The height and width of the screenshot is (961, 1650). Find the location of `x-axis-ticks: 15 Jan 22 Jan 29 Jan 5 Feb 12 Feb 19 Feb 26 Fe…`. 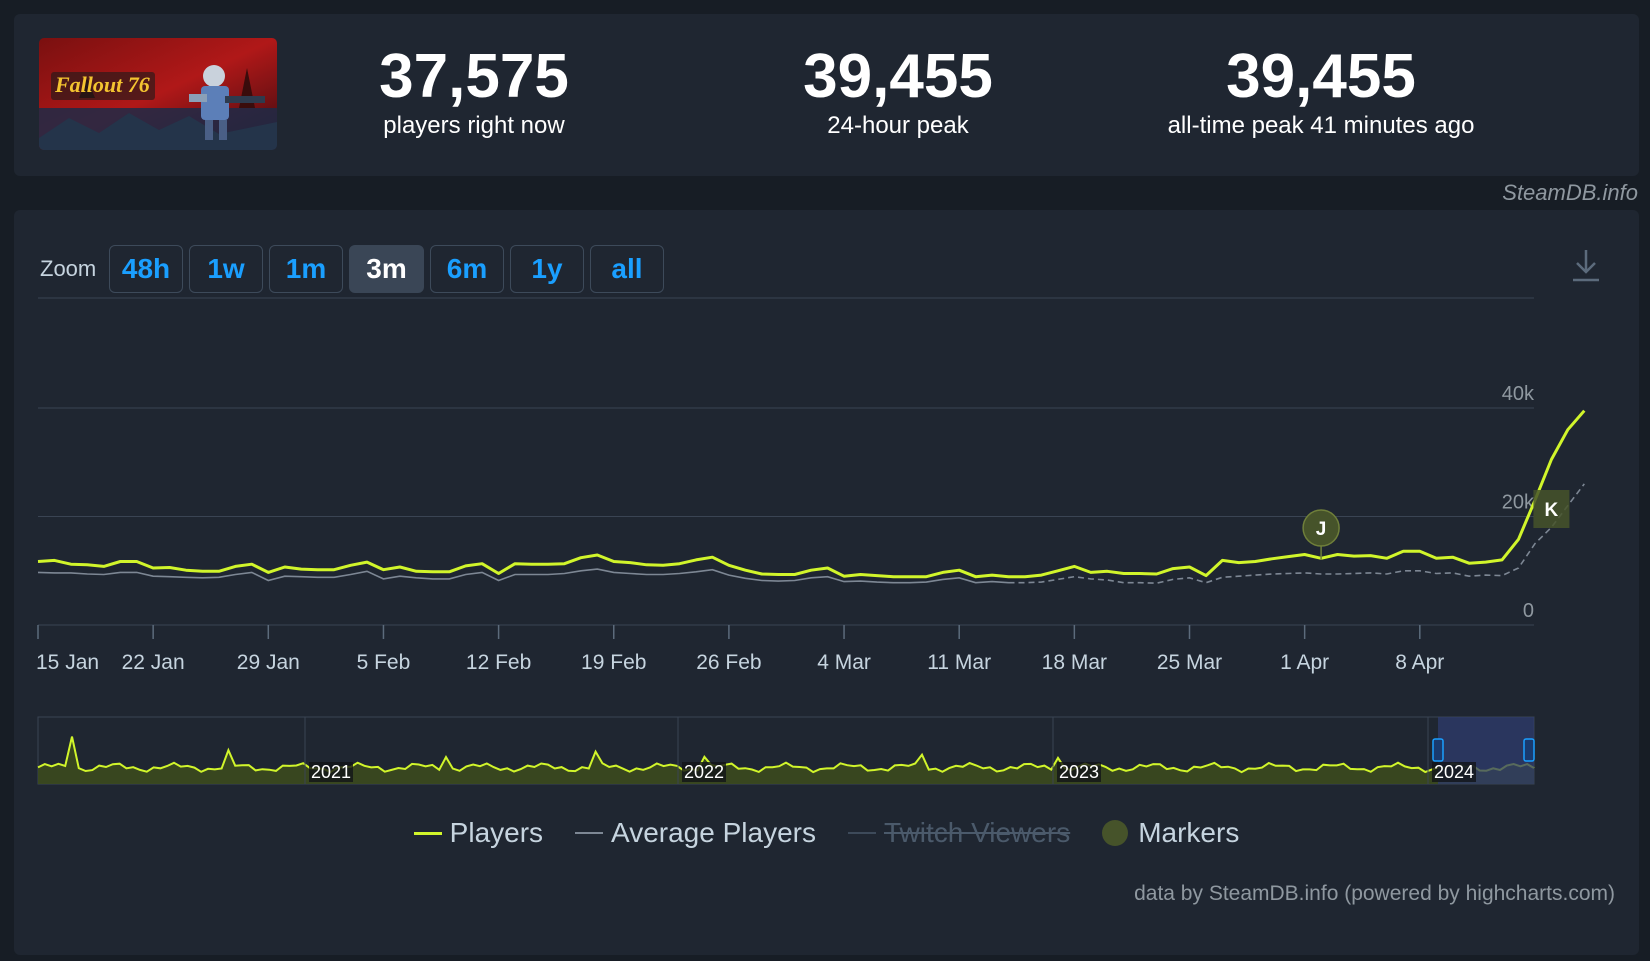

x-axis-ticks: 15 Jan 22 Jan 29 Jan 5 Feb 12 Feb 19 Feb 26 Fe… is located at coordinates (740, 649).